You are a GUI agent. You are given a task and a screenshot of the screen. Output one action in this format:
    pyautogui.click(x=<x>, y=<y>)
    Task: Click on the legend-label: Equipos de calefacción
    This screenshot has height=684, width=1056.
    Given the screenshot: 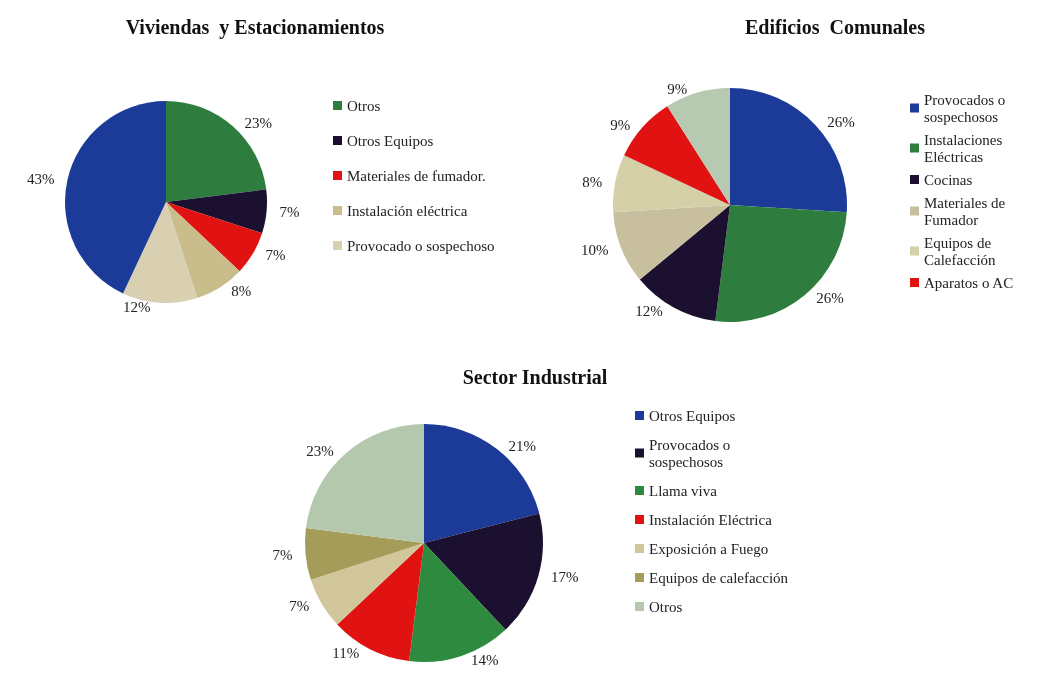 What is the action you would take?
    pyautogui.click(x=719, y=577)
    